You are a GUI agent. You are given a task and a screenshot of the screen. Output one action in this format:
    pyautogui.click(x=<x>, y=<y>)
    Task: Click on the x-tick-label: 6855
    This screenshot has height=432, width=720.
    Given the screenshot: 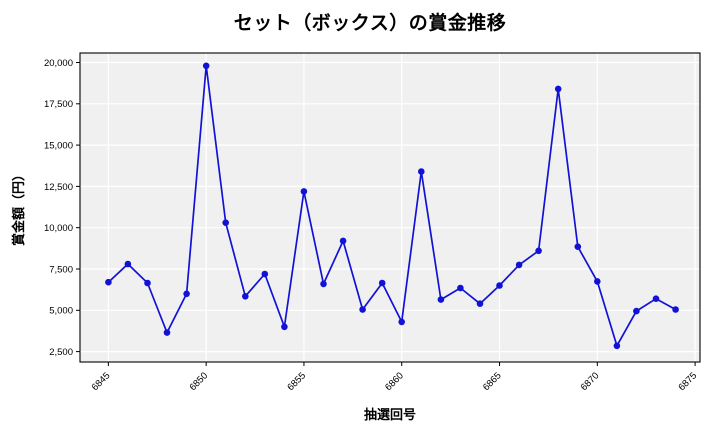 What is the action you would take?
    pyautogui.click(x=296, y=381)
    